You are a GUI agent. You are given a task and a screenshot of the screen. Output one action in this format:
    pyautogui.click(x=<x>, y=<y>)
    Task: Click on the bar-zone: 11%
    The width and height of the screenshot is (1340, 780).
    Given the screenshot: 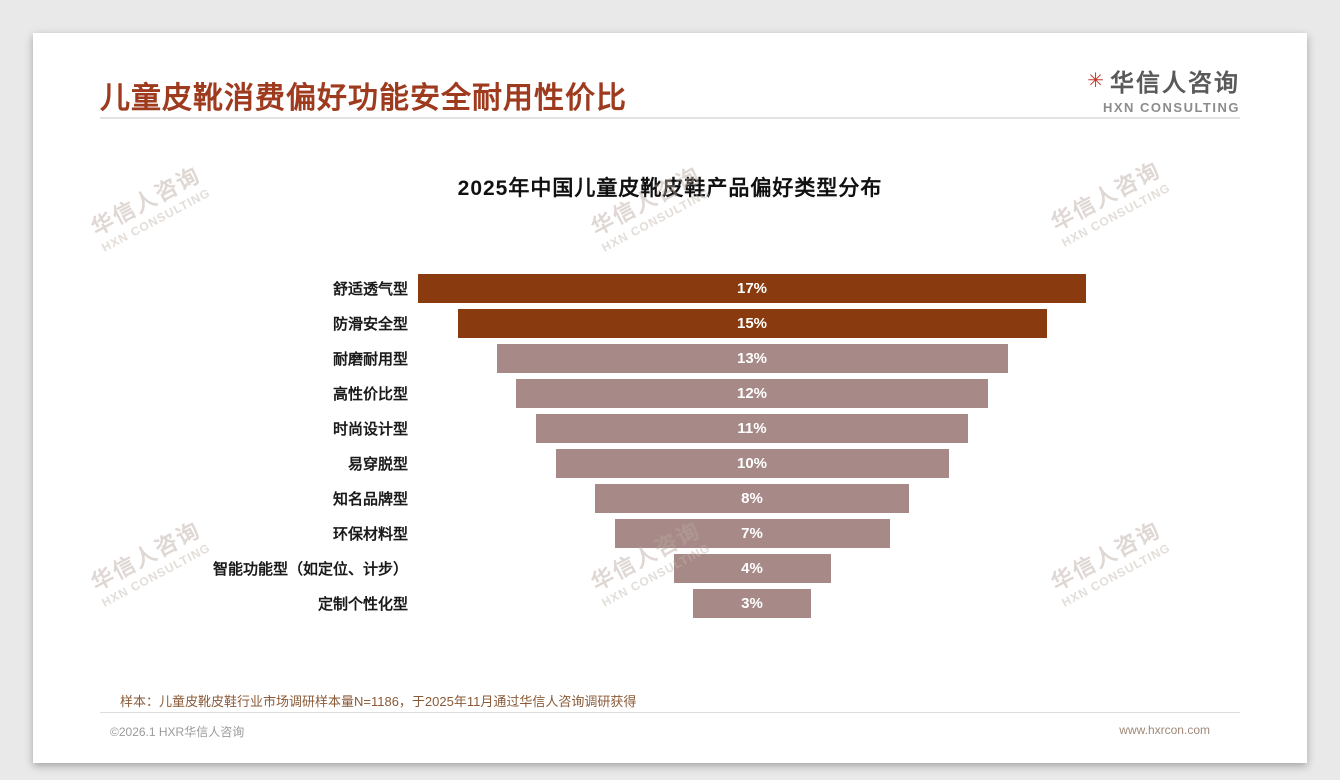 What is the action you would take?
    pyautogui.click(x=752, y=428)
    